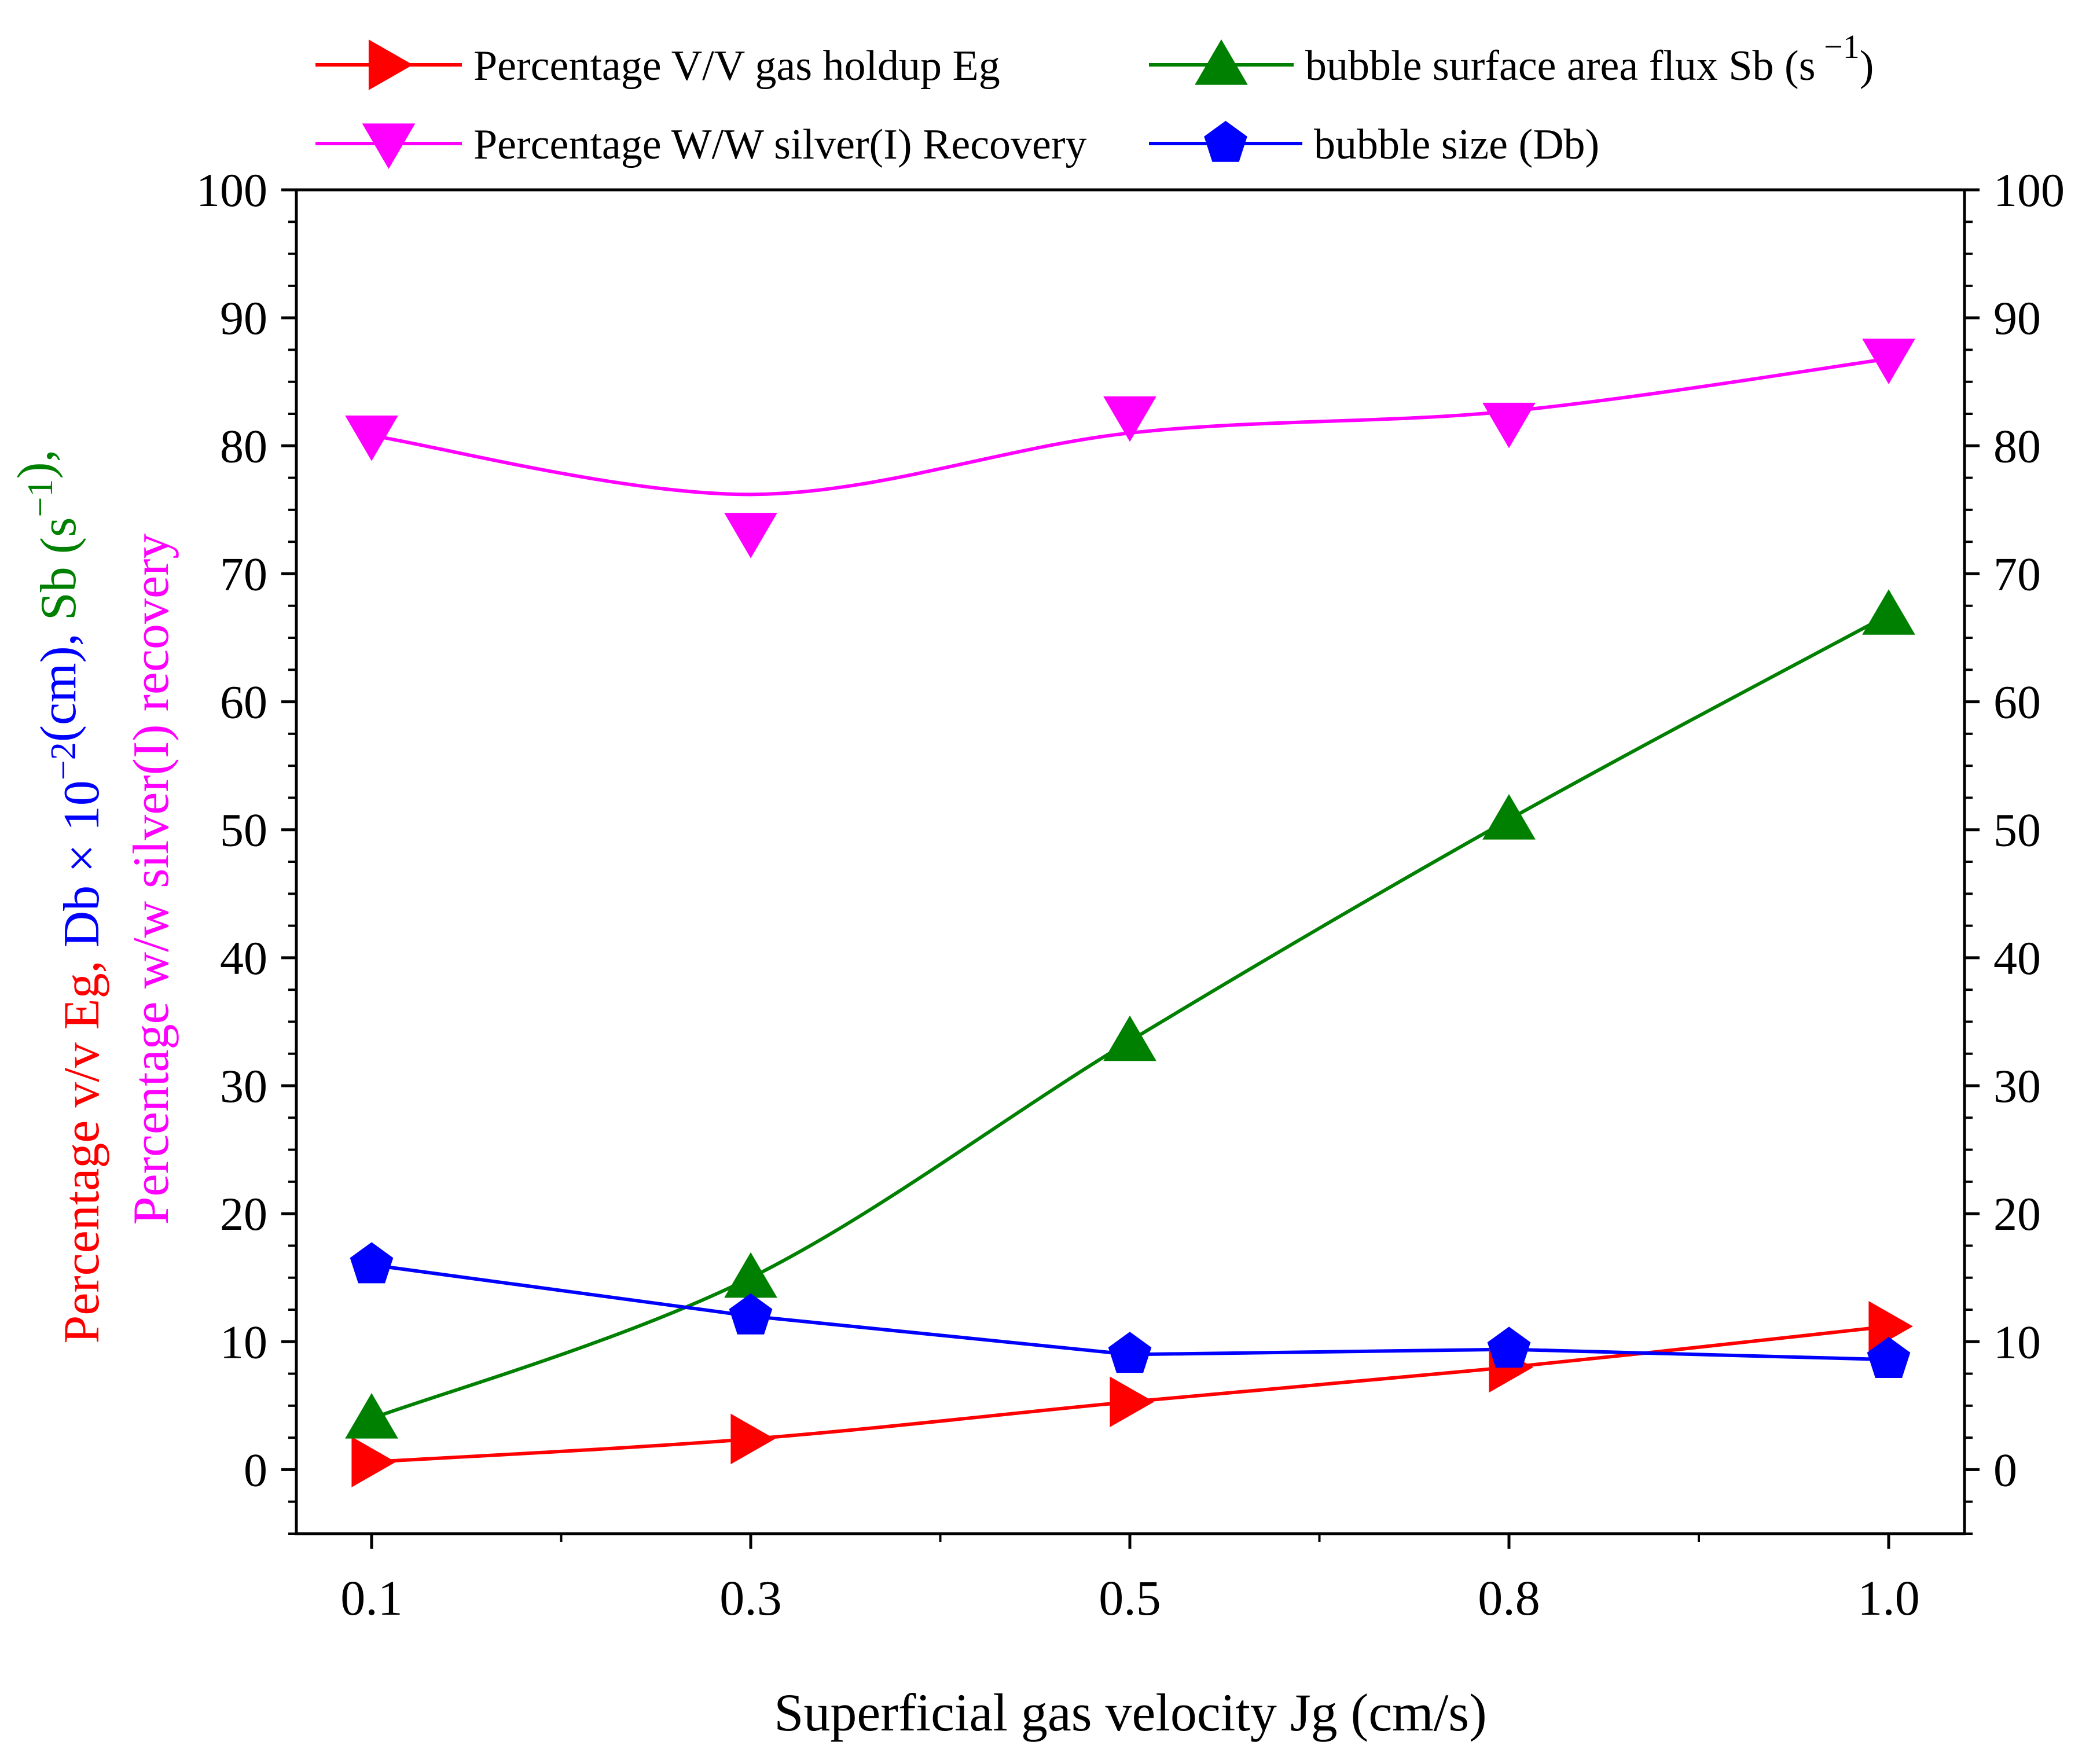  Describe the element at coordinates (1130, 1598) in the screenshot. I see `x-tick-label: 0.5` at that location.